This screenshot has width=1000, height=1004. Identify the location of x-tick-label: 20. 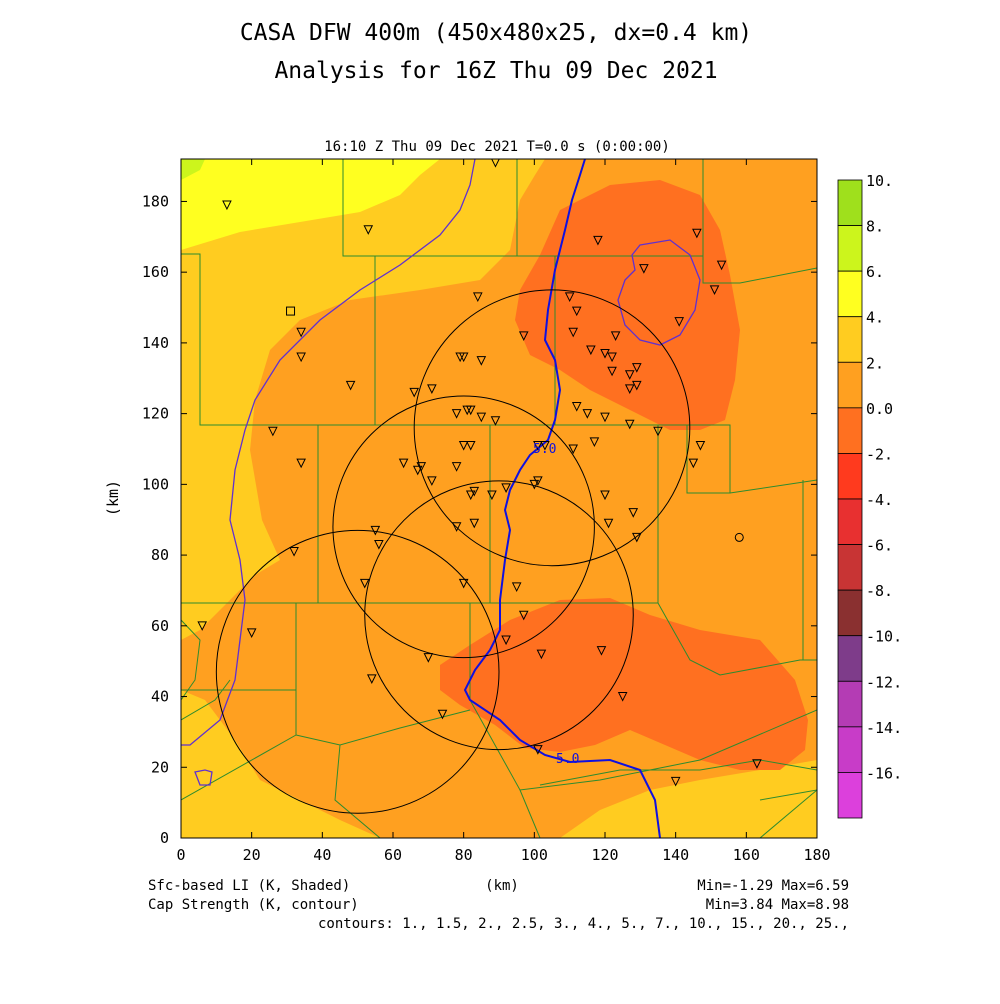
(252, 855).